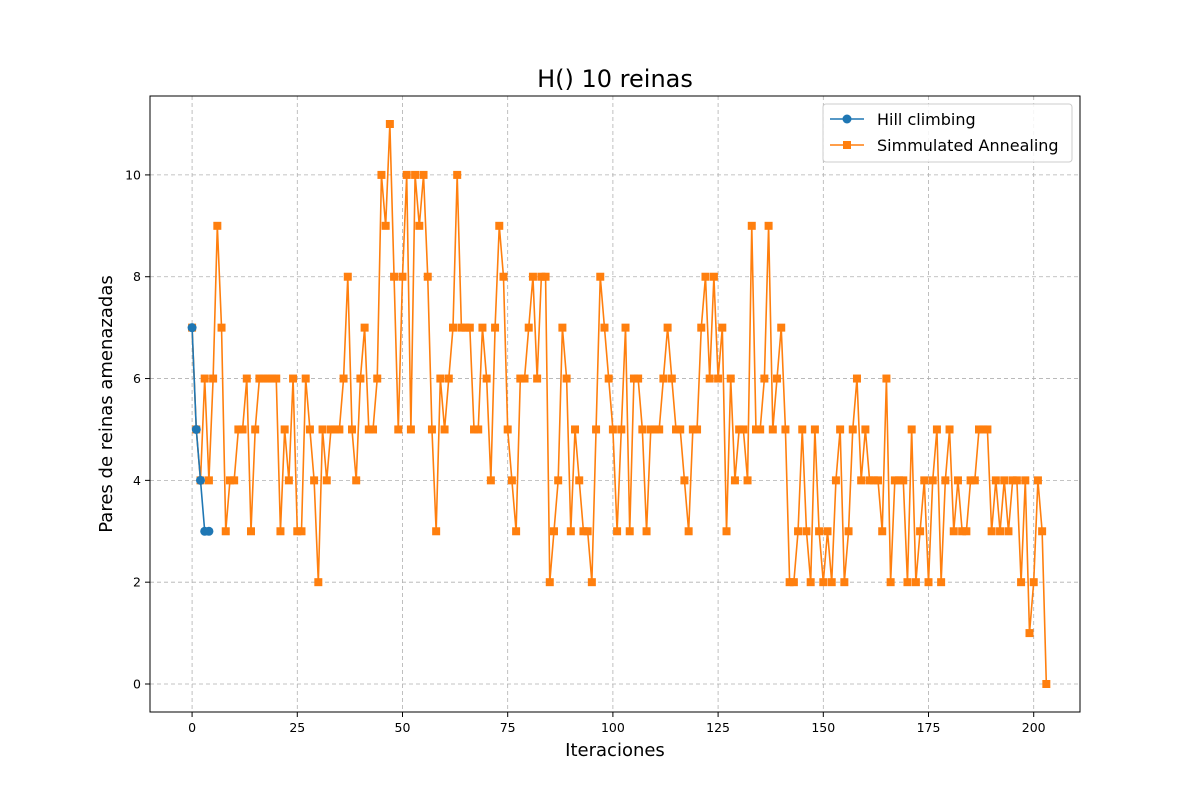  I want to click on x-axis-ticks: 0 25 50 75 100 125 150 175 200, so click(617, 723).